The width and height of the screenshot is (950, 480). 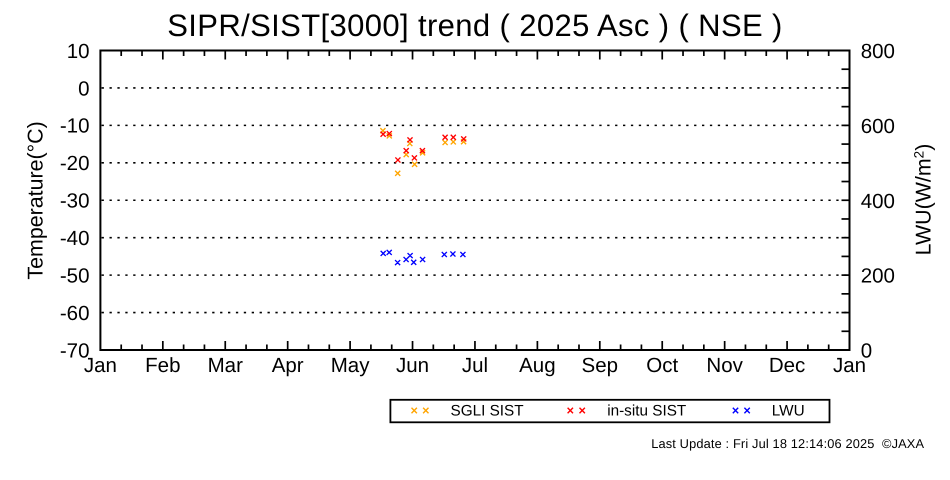 What do you see at coordinates (878, 276) in the screenshot?
I see `svg-text: 200` at bounding box center [878, 276].